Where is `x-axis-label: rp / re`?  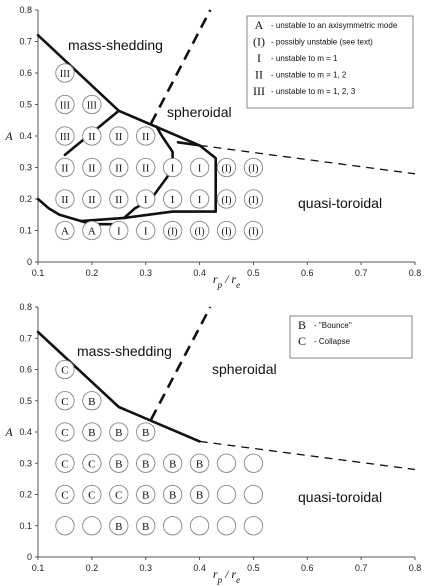 x-axis-label: rp / re is located at coordinates (226, 281).